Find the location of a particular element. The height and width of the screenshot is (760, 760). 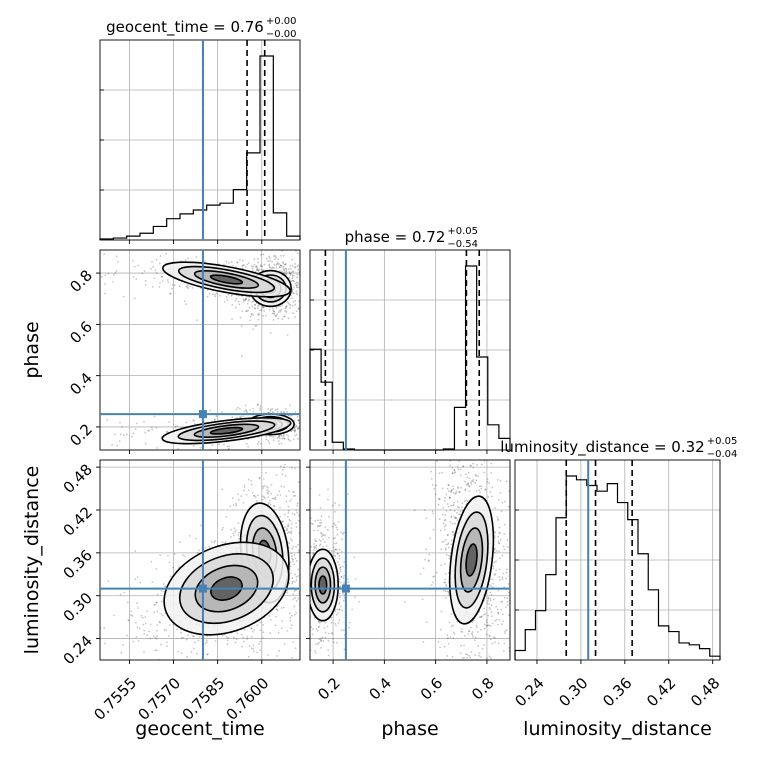

panel-title-superscript: +0.05 is located at coordinates (462, 231).